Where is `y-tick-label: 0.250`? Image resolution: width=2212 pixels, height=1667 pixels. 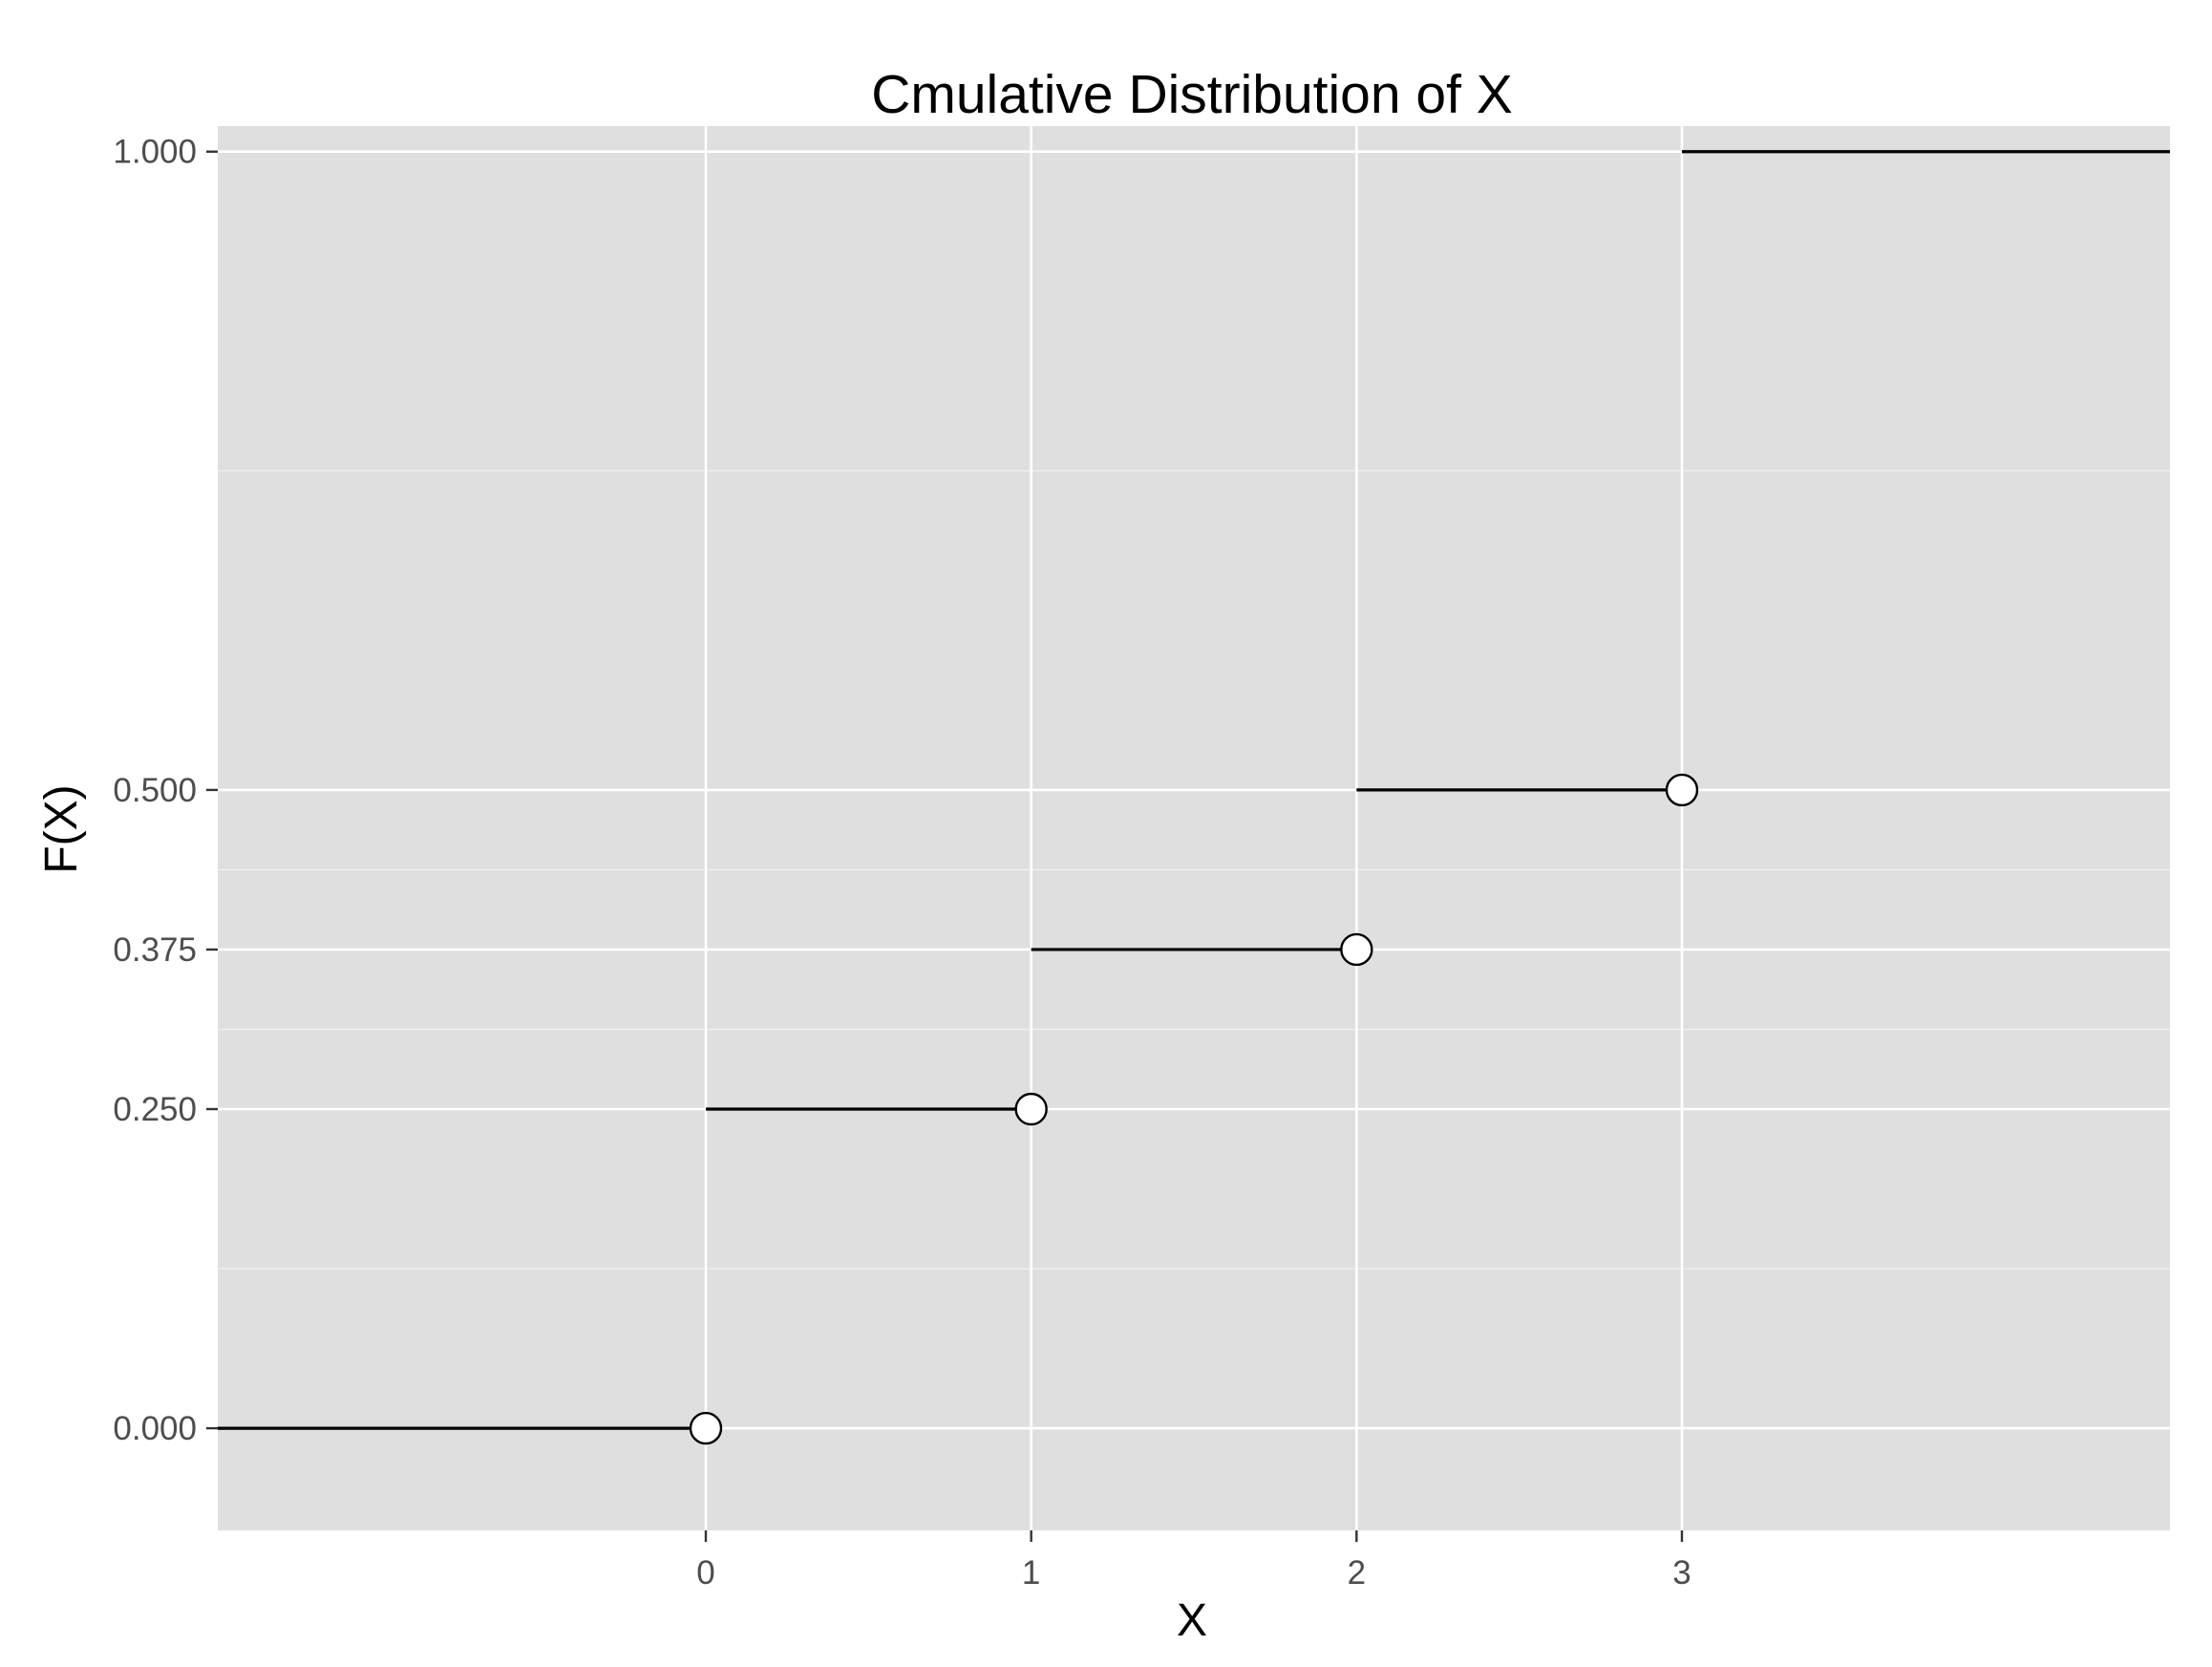 y-tick-label: 0.250 is located at coordinates (155, 1110).